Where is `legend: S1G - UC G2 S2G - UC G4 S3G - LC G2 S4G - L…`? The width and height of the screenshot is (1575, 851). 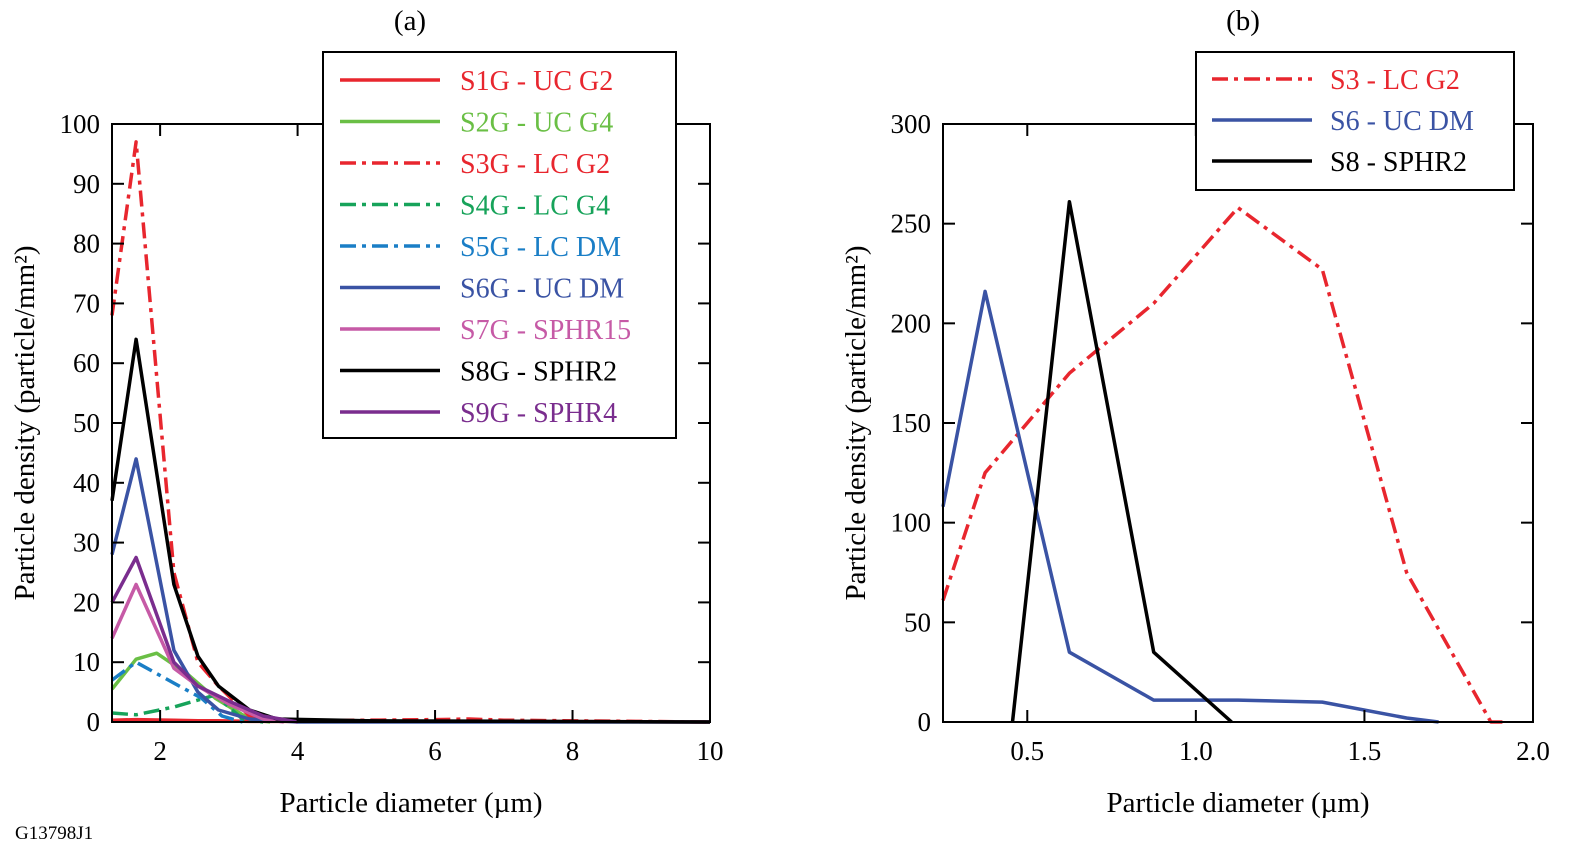
legend: S1G - UC G2 S2G - UC G4 S3G - LC G2 S4G - L… is located at coordinates (499, 245).